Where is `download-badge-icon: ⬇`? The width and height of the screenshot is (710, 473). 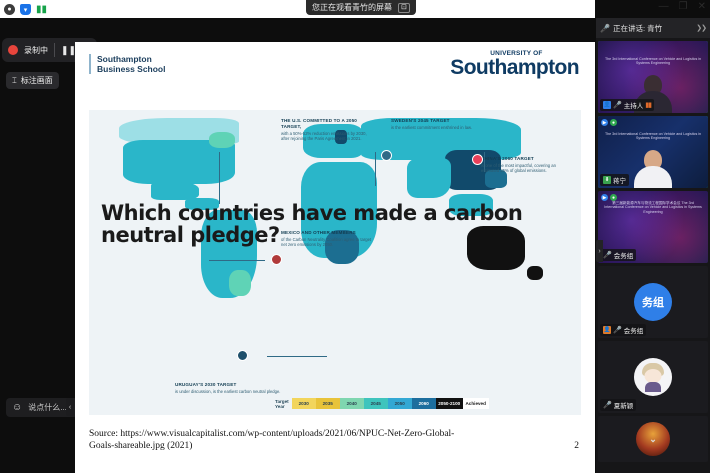 download-badge-icon: ⬇ is located at coordinates (607, 180).